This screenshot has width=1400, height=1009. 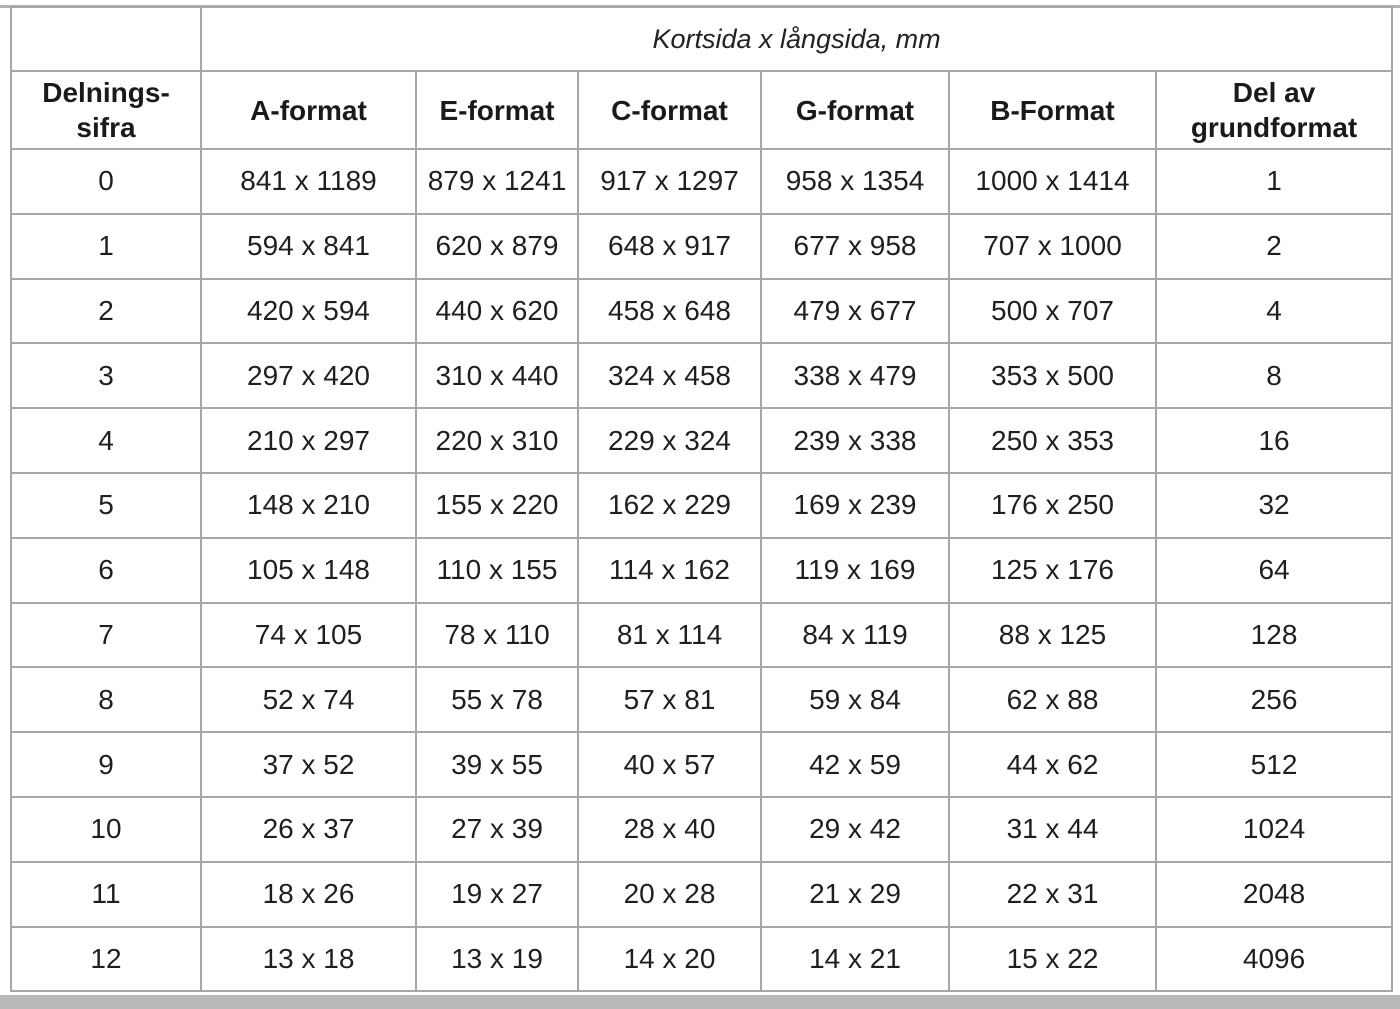 What do you see at coordinates (855, 110) in the screenshot?
I see `column-header: G-format` at bounding box center [855, 110].